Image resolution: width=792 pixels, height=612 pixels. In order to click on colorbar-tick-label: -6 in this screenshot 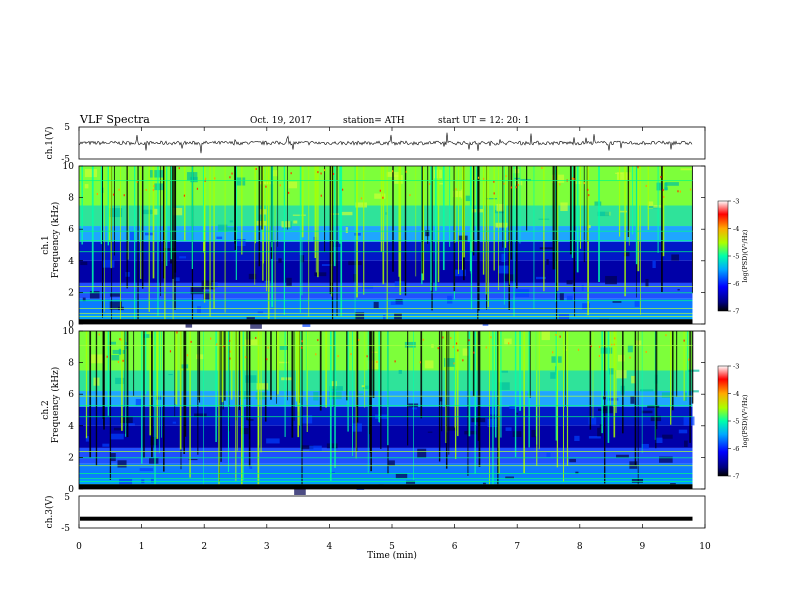, I will do `click(736, 449)`.